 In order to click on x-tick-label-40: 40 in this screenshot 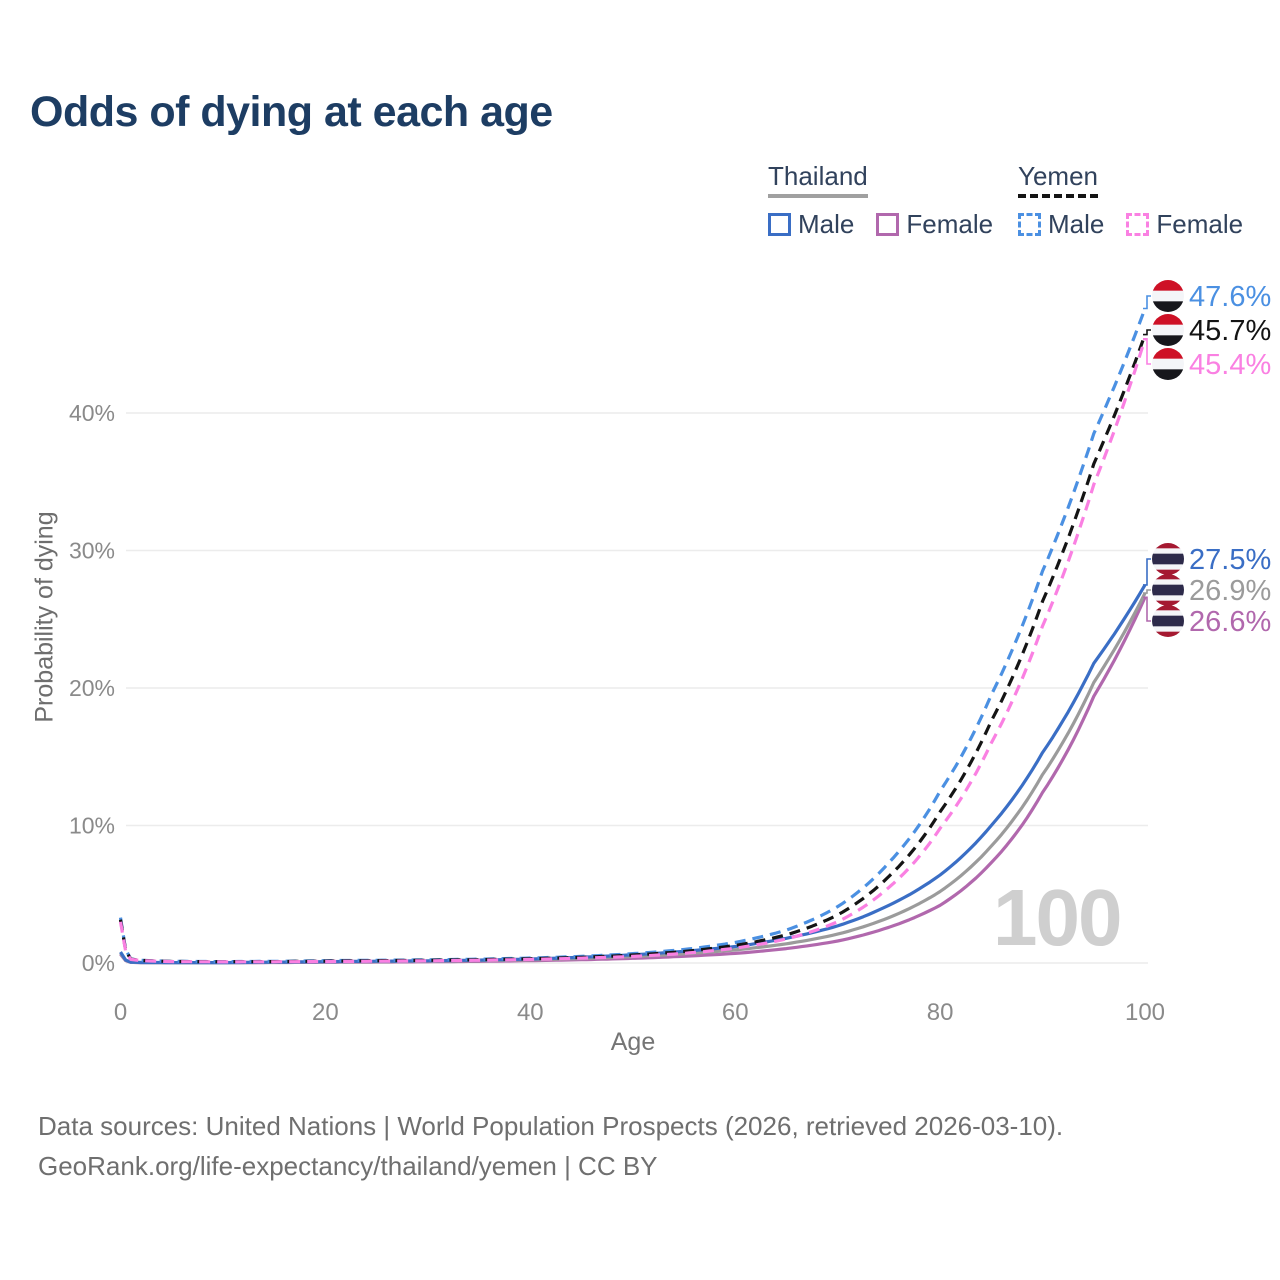, I will do `click(530, 1012)`.